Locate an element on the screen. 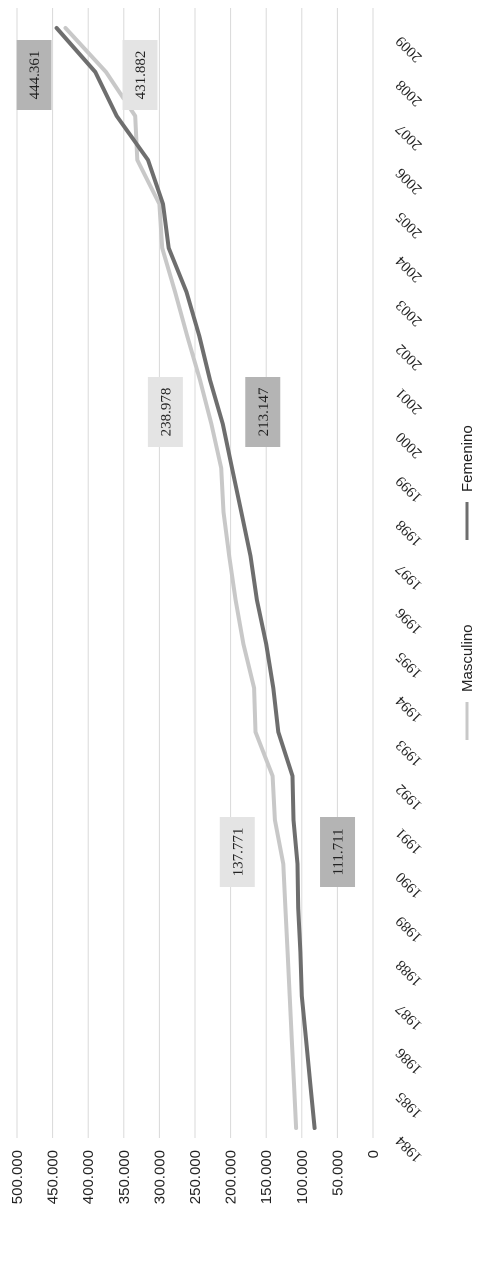 Image resolution: width=477 pixels, height=1264 pixels. data-label-text: 213.147 is located at coordinates (264, 411).